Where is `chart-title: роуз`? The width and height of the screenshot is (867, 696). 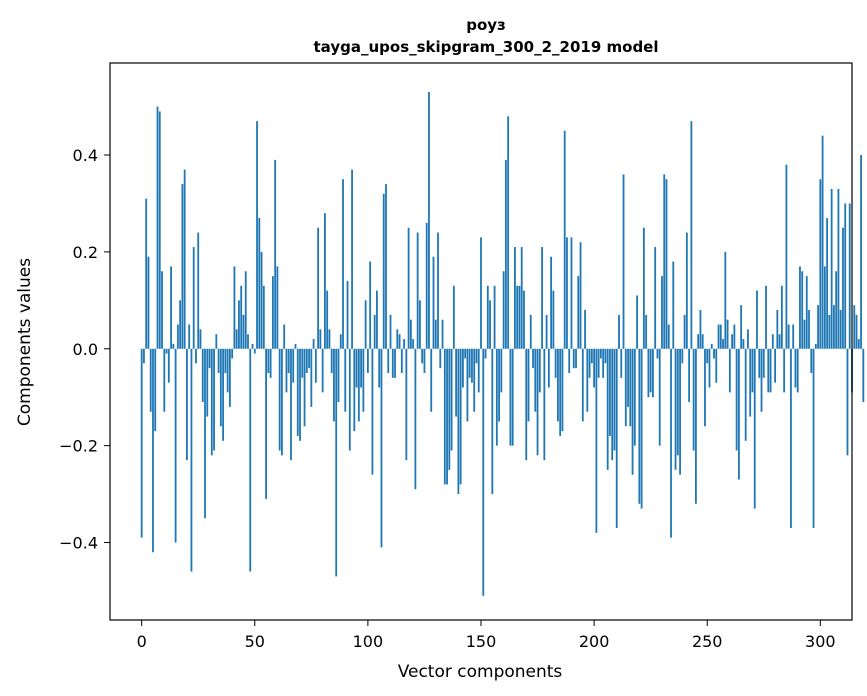
chart-title: роуз is located at coordinates (486, 25).